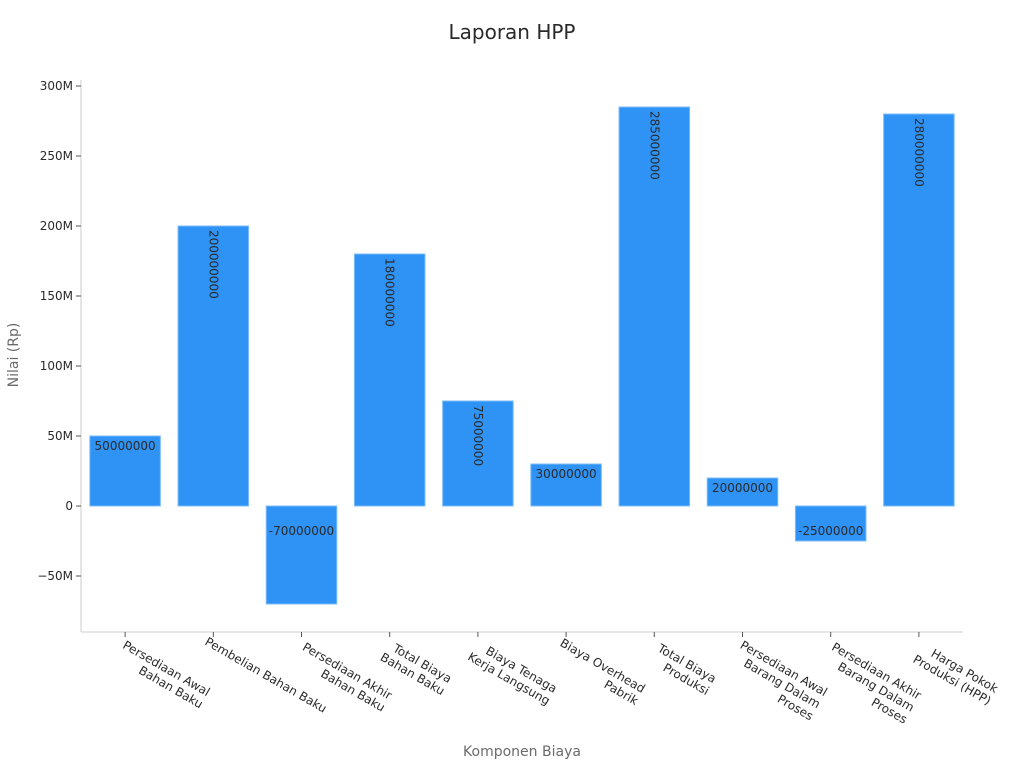 This screenshot has width=1024, height=768. What do you see at coordinates (301, 531) in the screenshot?
I see `bar-data-label: -70000000` at bounding box center [301, 531].